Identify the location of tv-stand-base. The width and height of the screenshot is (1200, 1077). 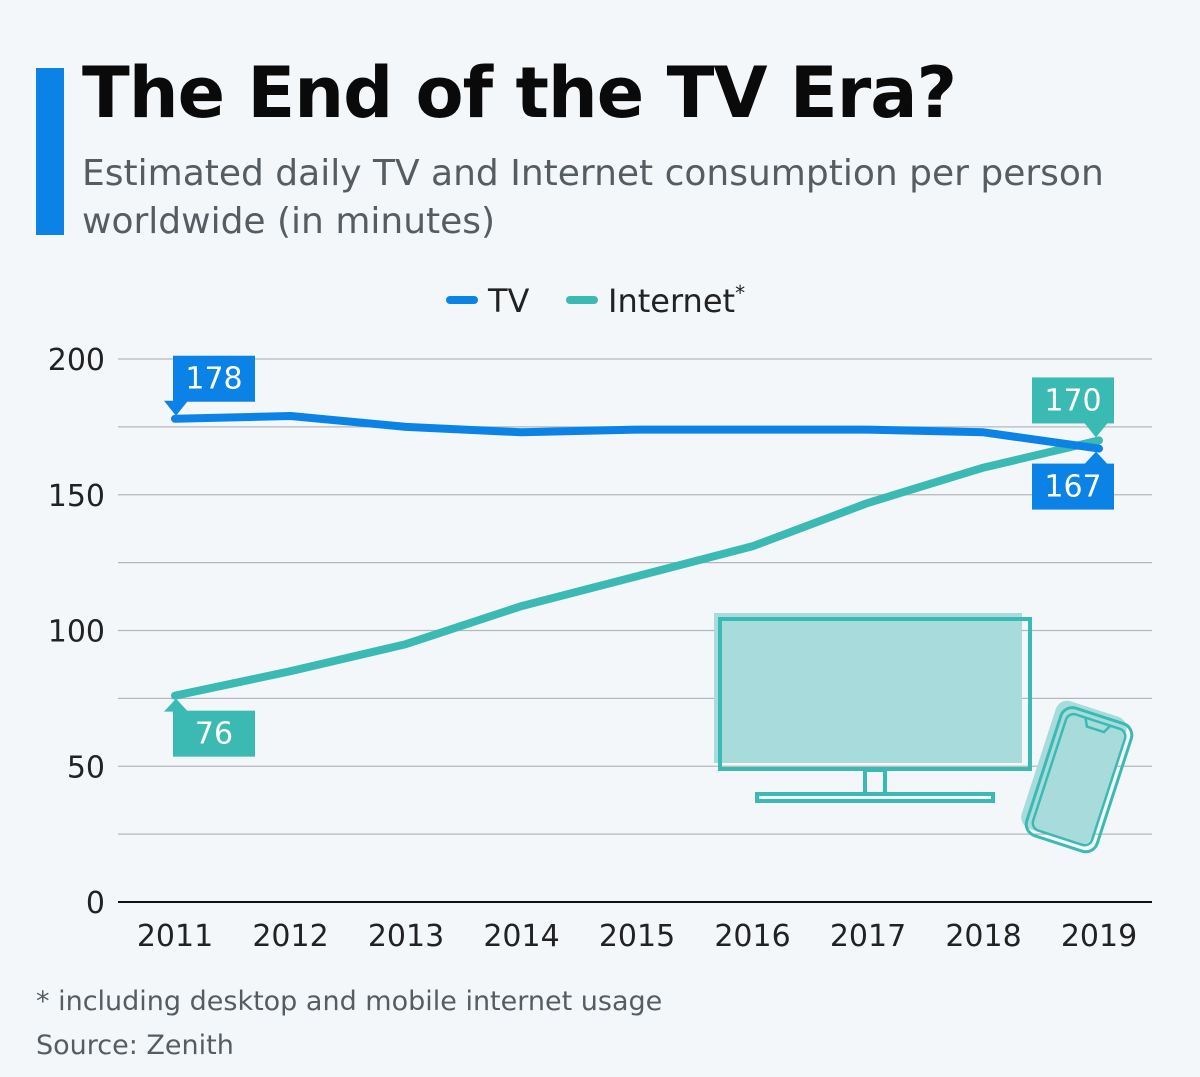
(875, 797).